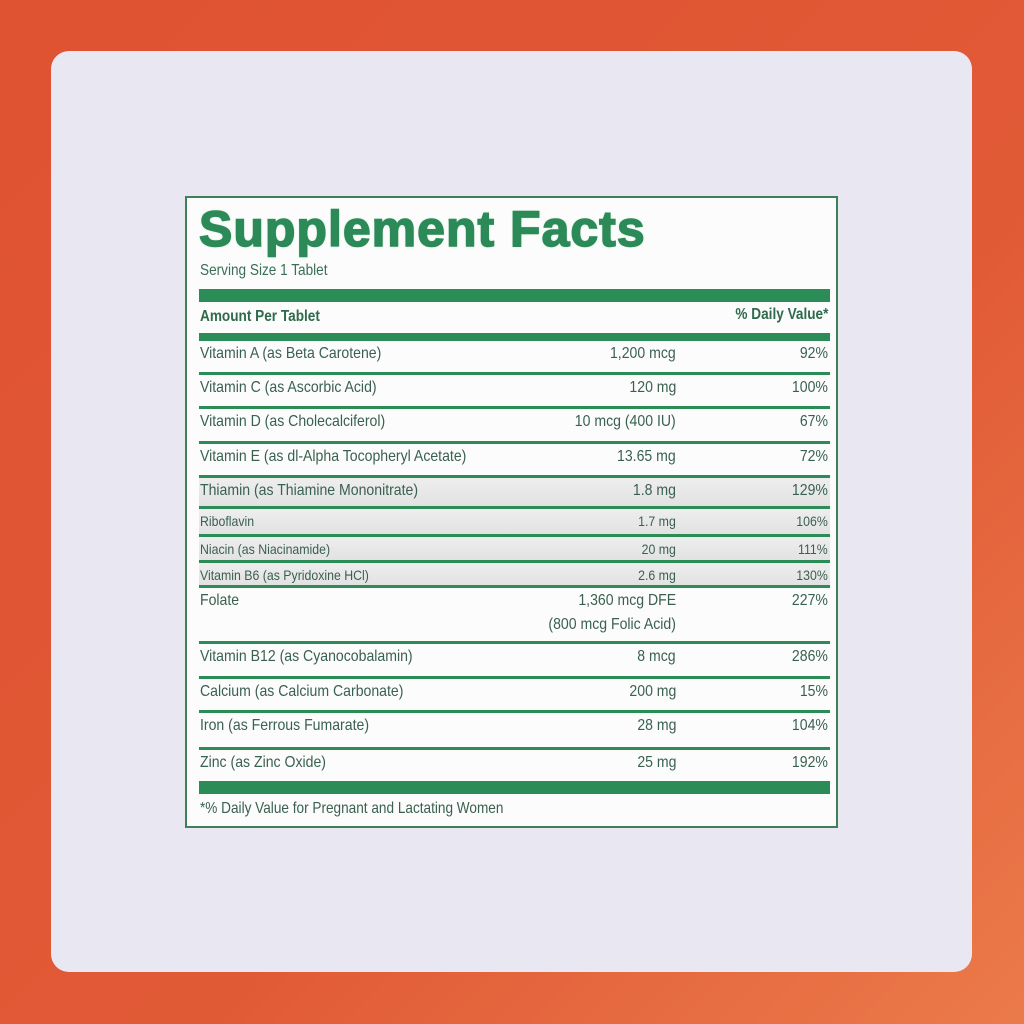 Image resolution: width=1024 pixels, height=1024 pixels. I want to click on nutrient-row: Iron (as Ferrous Fumarate) 28 mg 104%, so click(514, 731).